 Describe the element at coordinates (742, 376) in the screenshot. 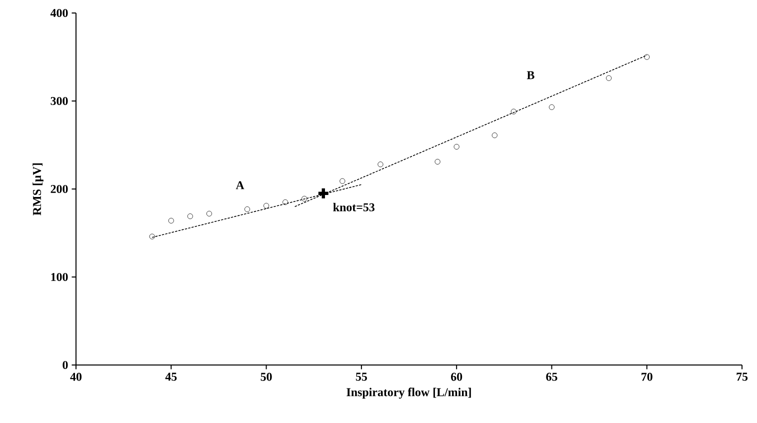

I see `x-tick-label: 75` at that location.